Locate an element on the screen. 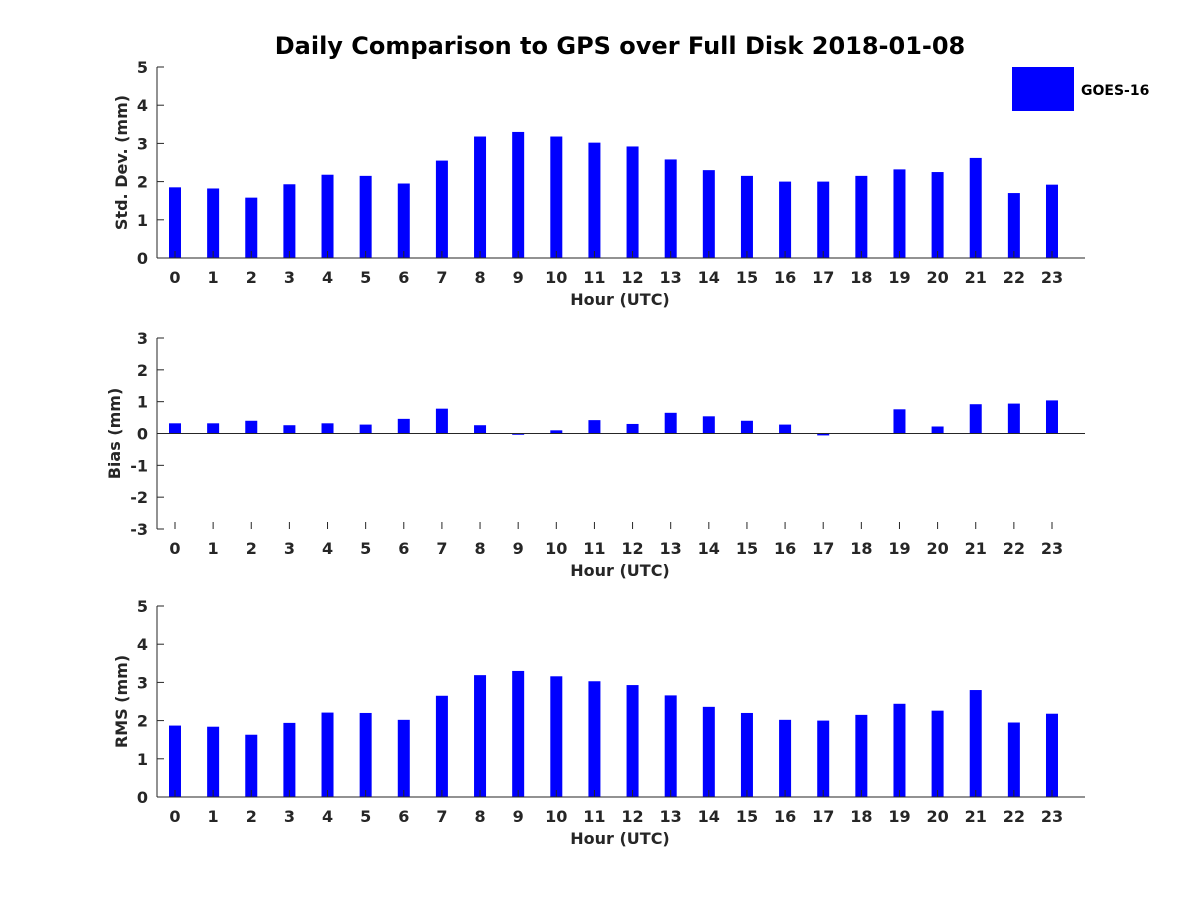 The image size is (1200, 900). std-dev-y-tick-label: 3 is located at coordinates (142, 143).